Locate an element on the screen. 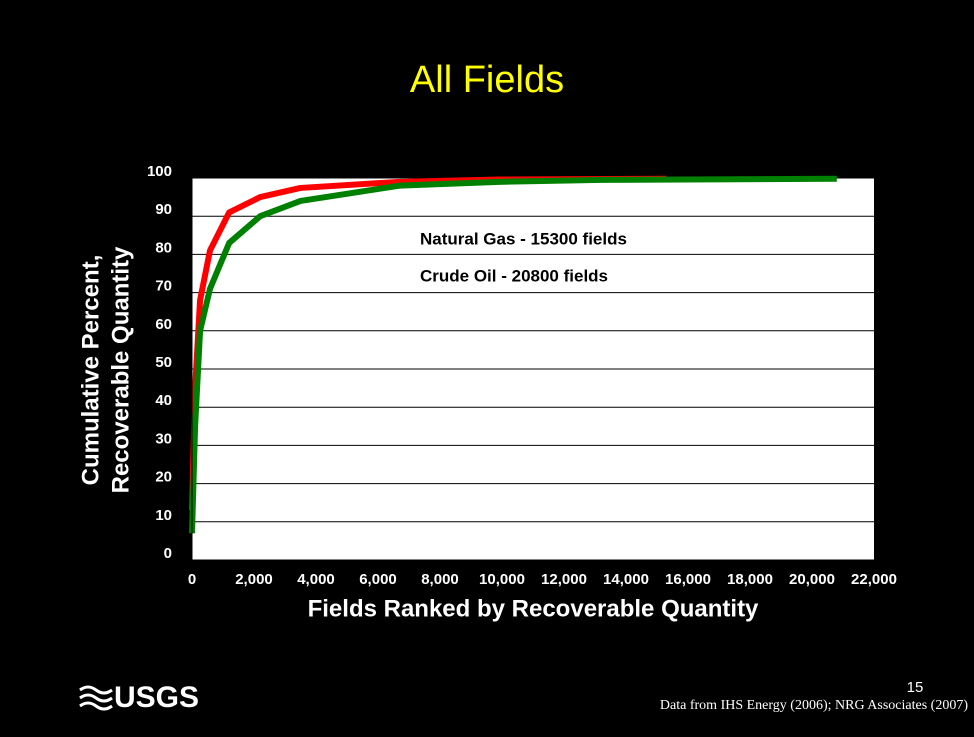 The image size is (974, 737). x-axis-label: Fields Ranked by Recoverable Quantity is located at coordinates (533, 608).